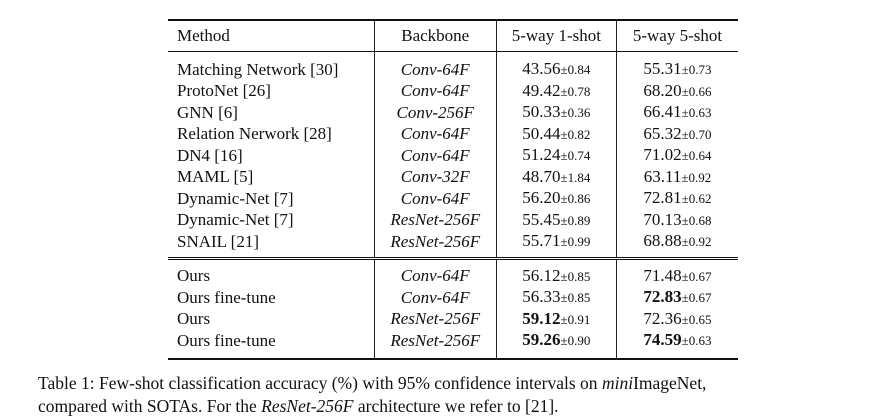 This screenshot has width=873, height=420. I want to click on five-shot-mean: 72.81, so click(662, 197).